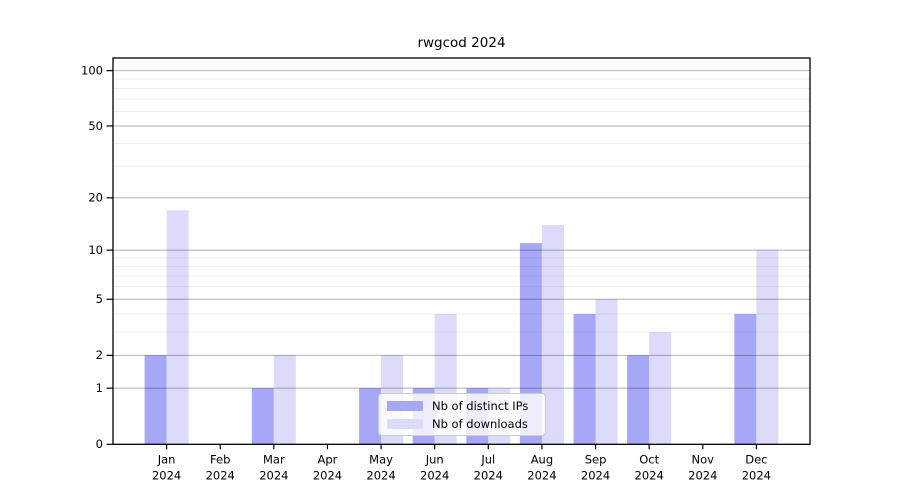  I want to click on y-tick-label-20: 20, so click(95, 198).